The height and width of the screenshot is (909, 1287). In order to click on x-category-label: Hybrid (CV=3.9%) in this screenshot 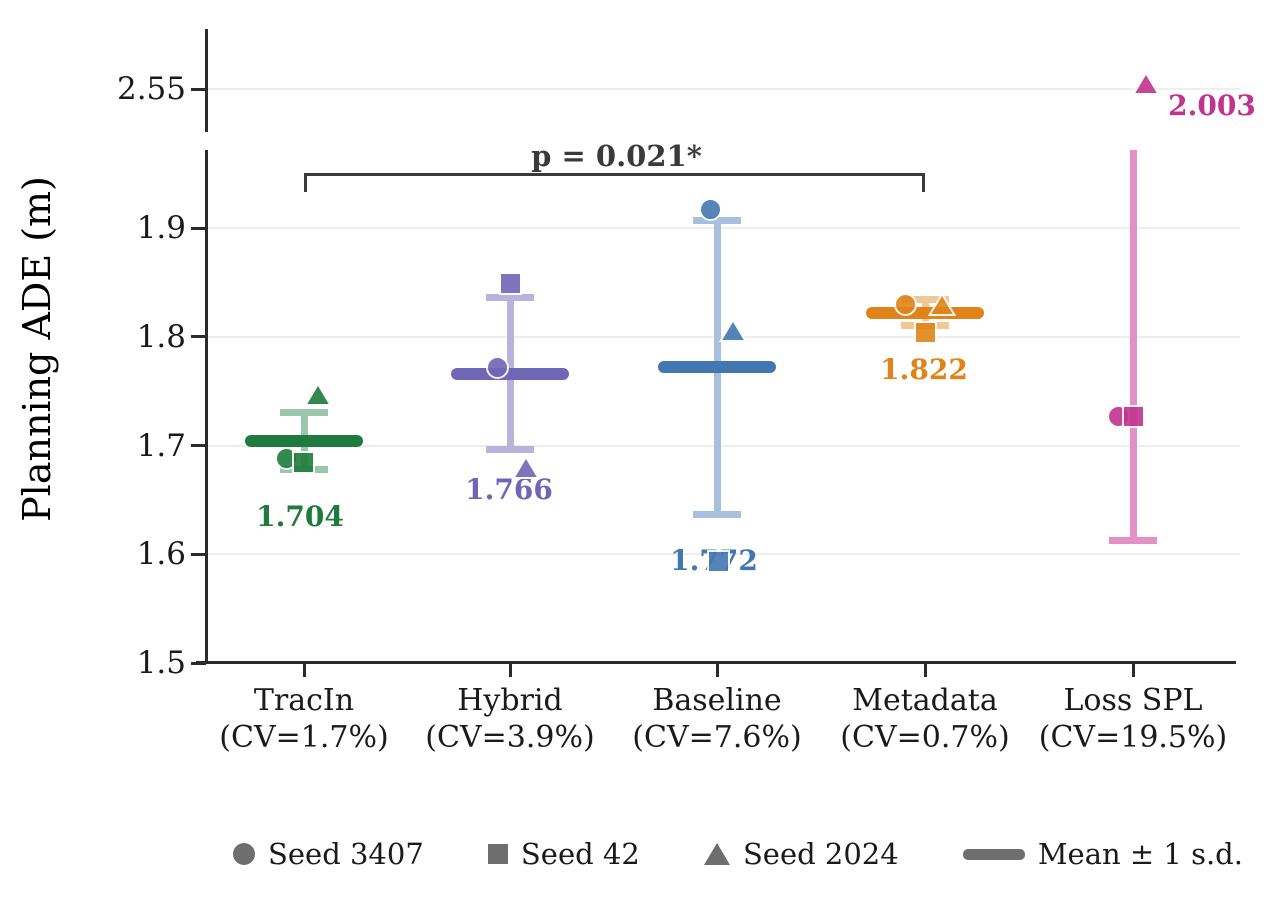, I will do `click(510, 719)`.